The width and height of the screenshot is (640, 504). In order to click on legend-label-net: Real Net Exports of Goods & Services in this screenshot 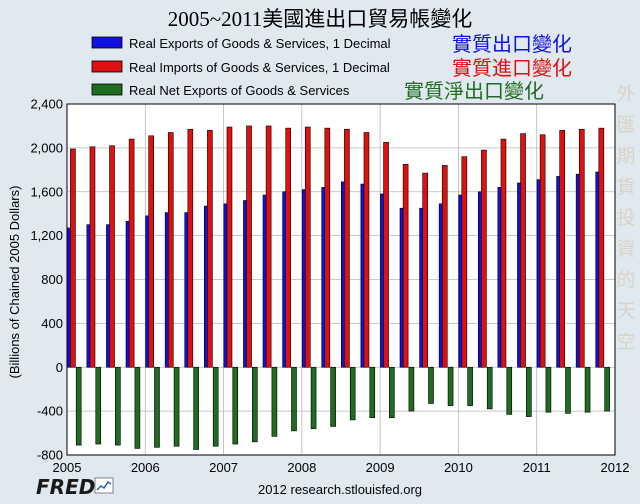, I will do `click(239, 90)`.